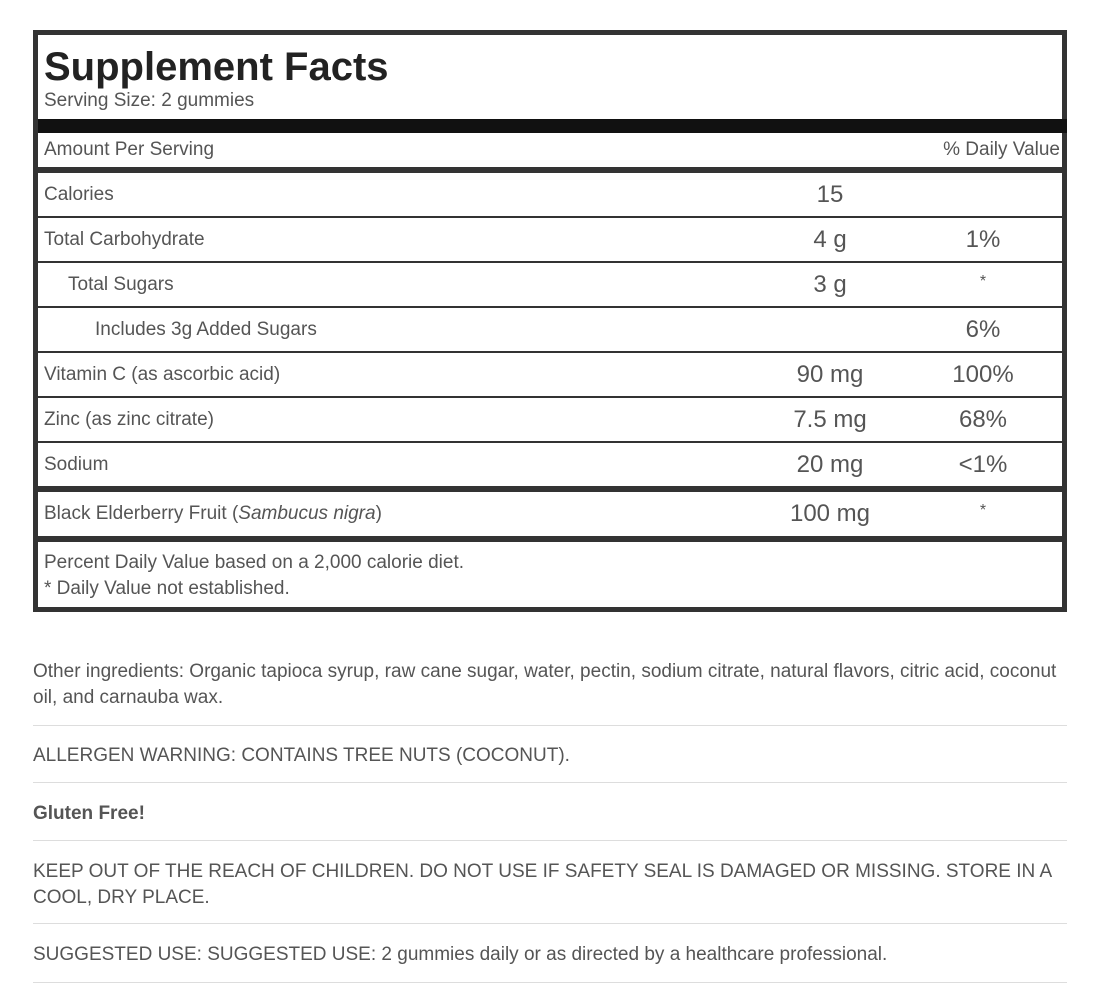 Image resolution: width=1100 pixels, height=987 pixels. Describe the element at coordinates (76, 464) in the screenshot. I see `nutrient-name: Sodium` at that location.